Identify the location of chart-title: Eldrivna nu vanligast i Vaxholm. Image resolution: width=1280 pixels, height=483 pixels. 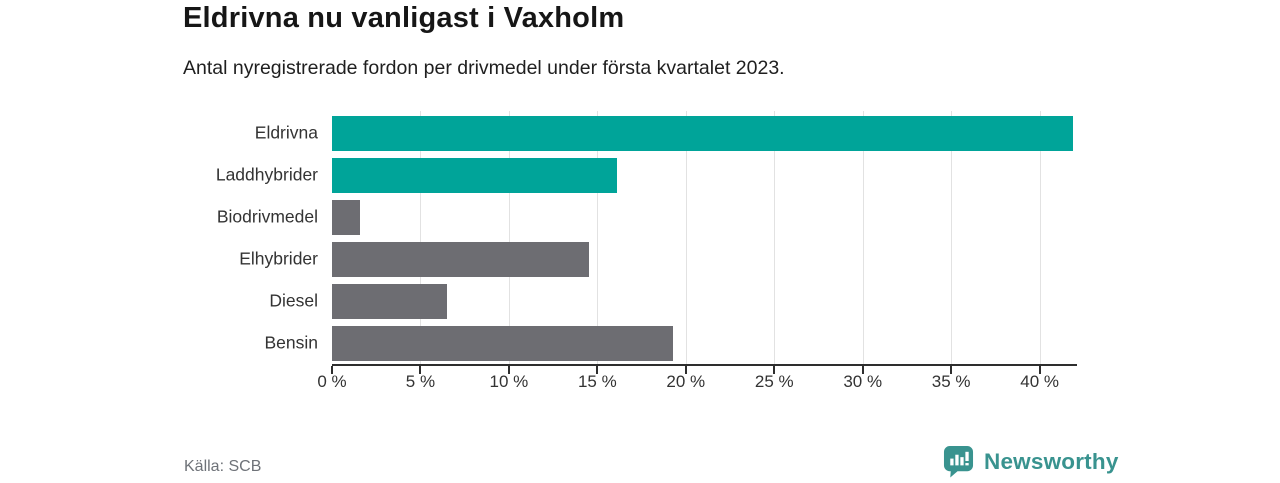
(404, 18).